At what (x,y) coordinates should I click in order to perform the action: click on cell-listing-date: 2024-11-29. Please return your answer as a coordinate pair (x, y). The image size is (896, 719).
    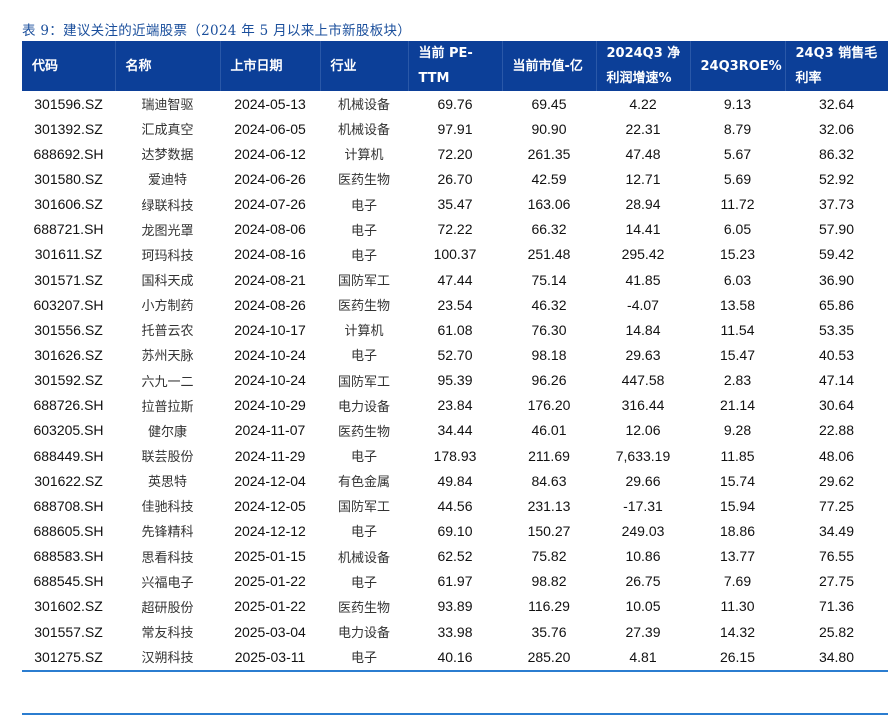
    Looking at the image, I should click on (270, 455).